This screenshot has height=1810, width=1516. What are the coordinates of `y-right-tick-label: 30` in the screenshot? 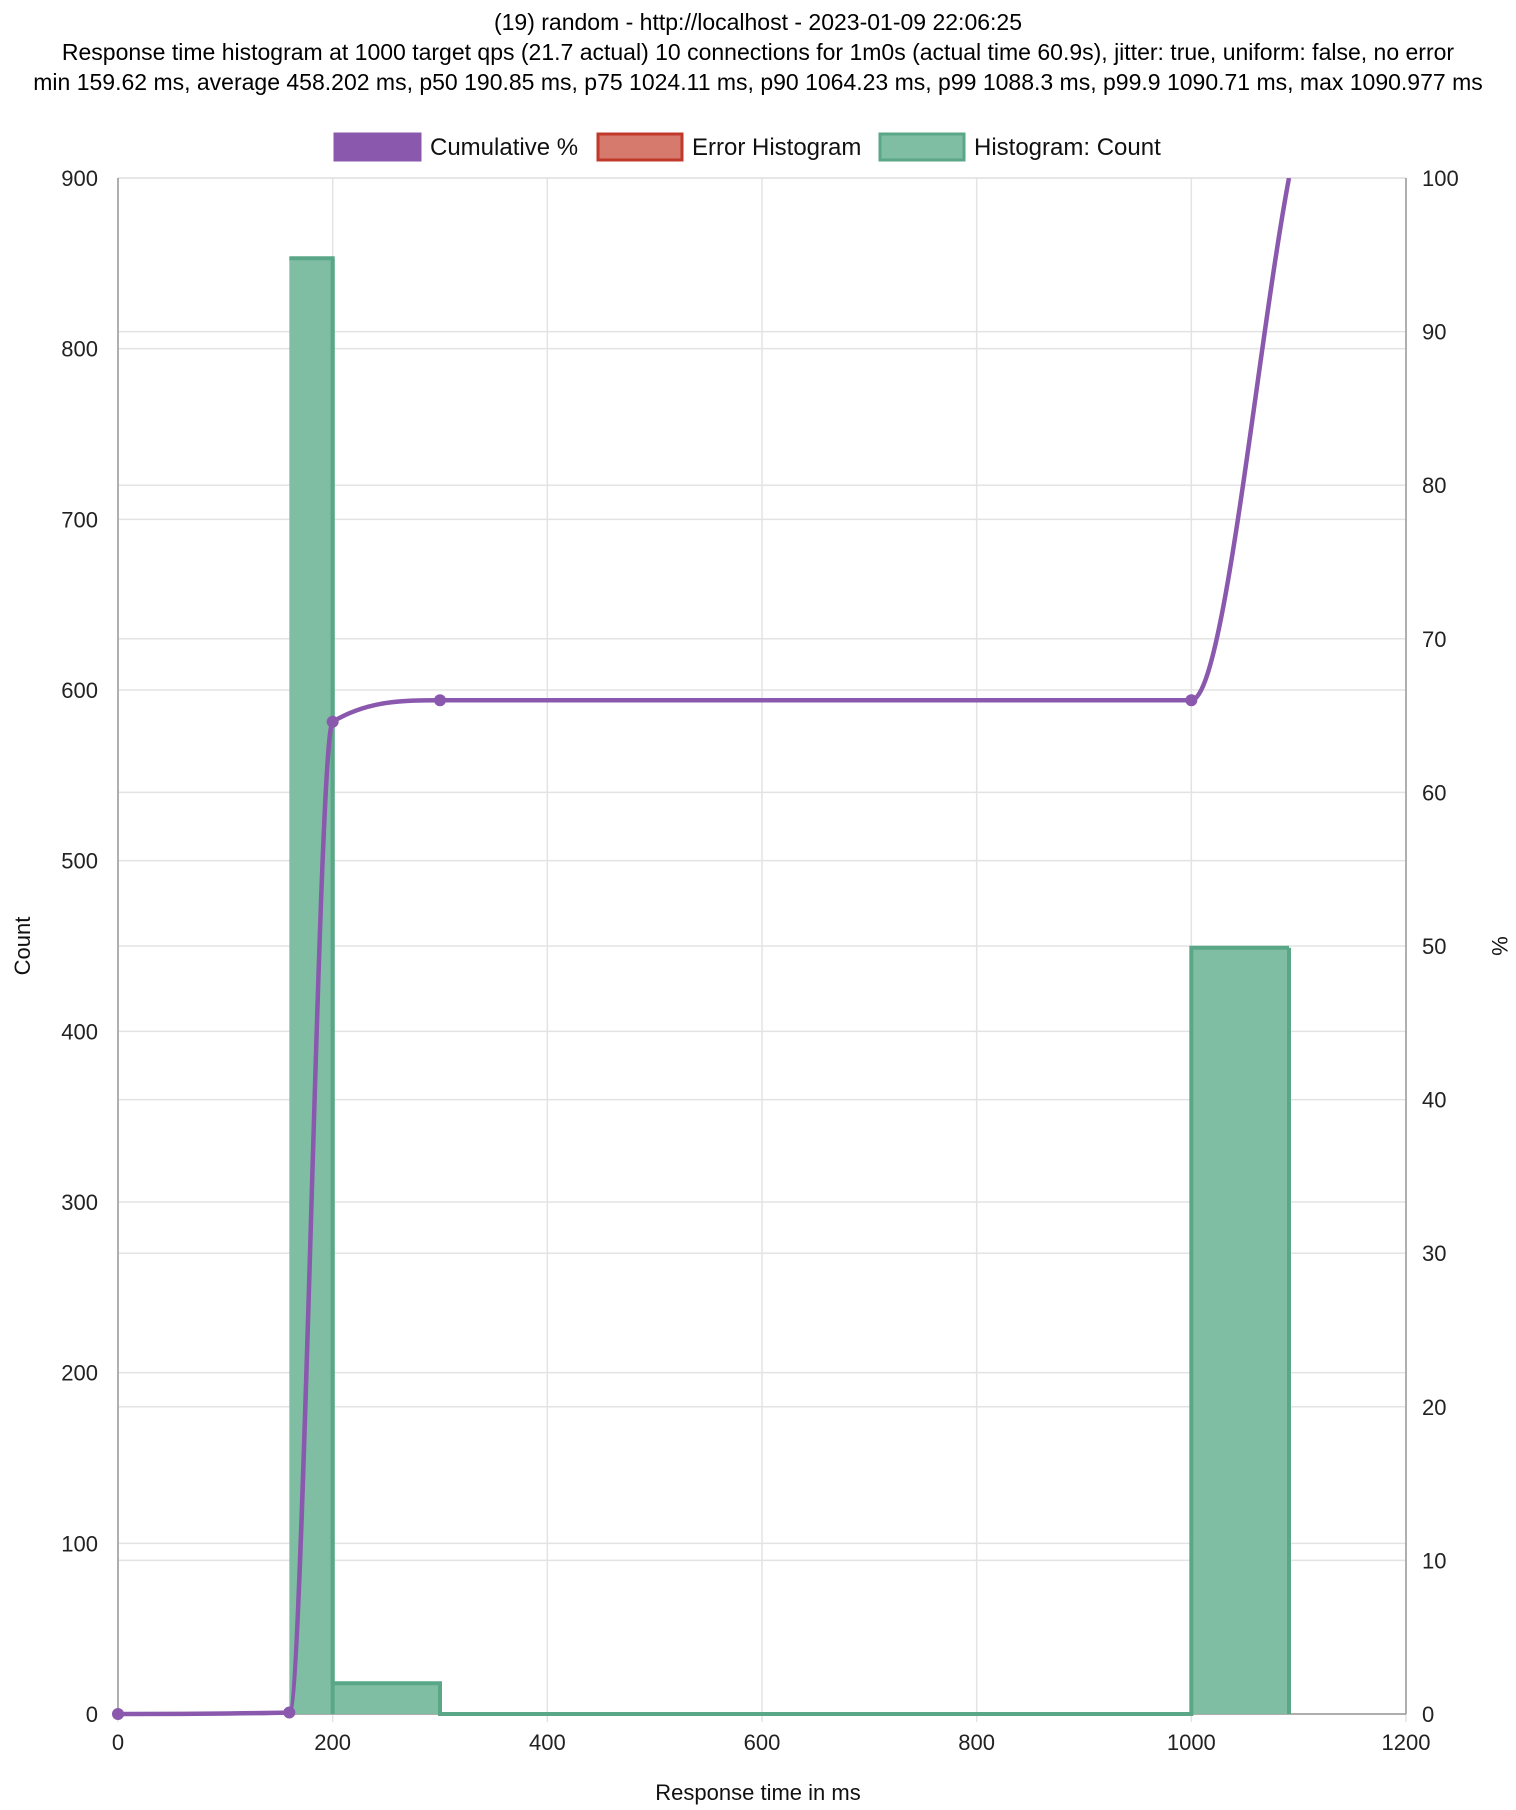 It's located at (1434, 1253).